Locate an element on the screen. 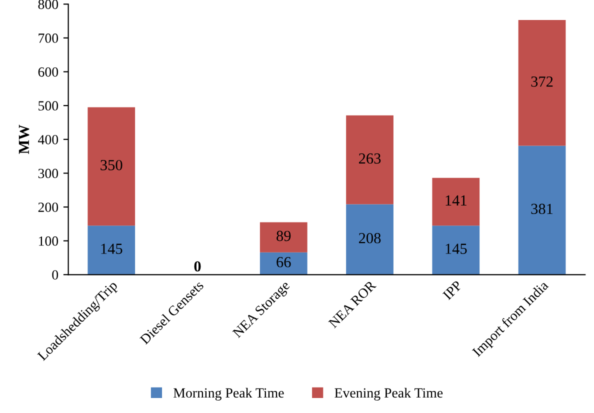 Image resolution: width=594 pixels, height=413 pixels. y-tick-label: 300 is located at coordinates (48, 173).